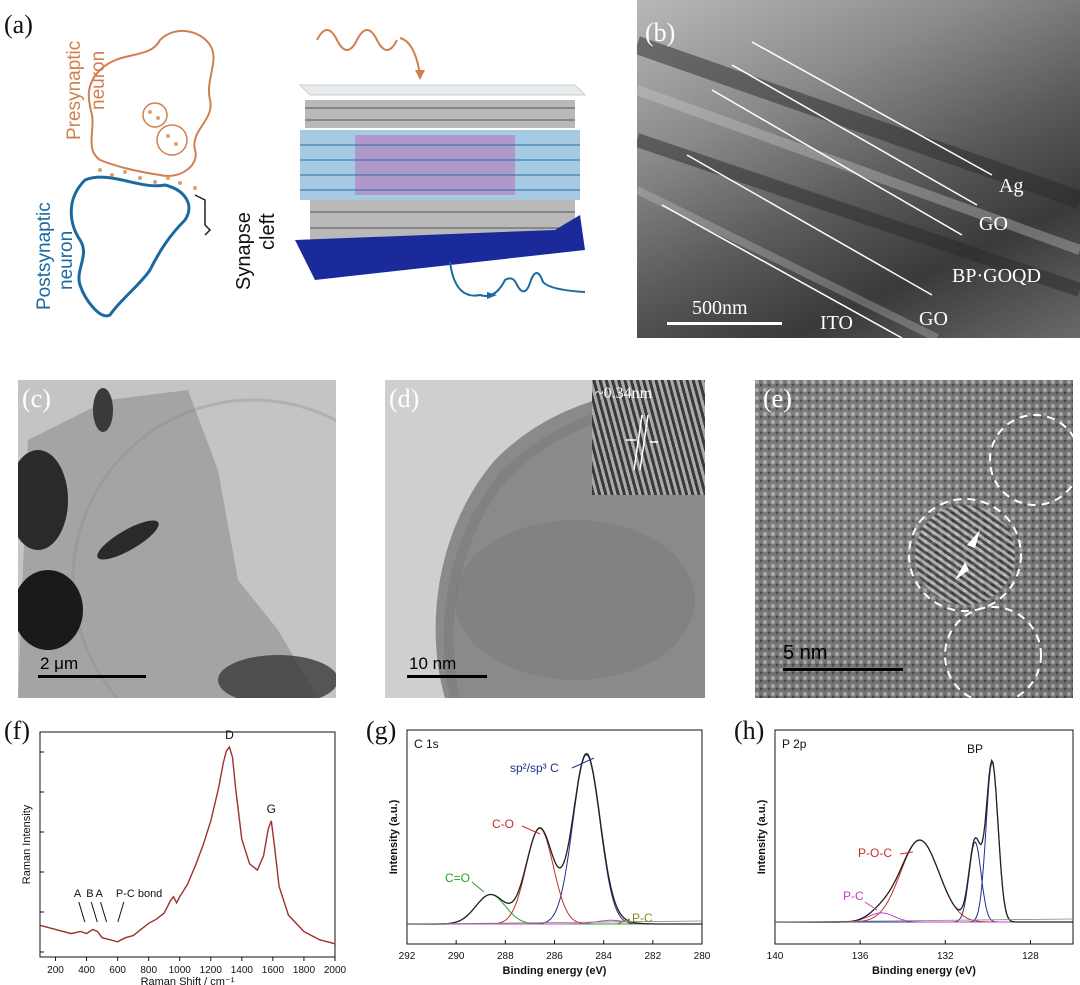  What do you see at coordinates (177, 539) in the screenshot?
I see `panel-c-tem-image: (c) 2 μm` at bounding box center [177, 539].